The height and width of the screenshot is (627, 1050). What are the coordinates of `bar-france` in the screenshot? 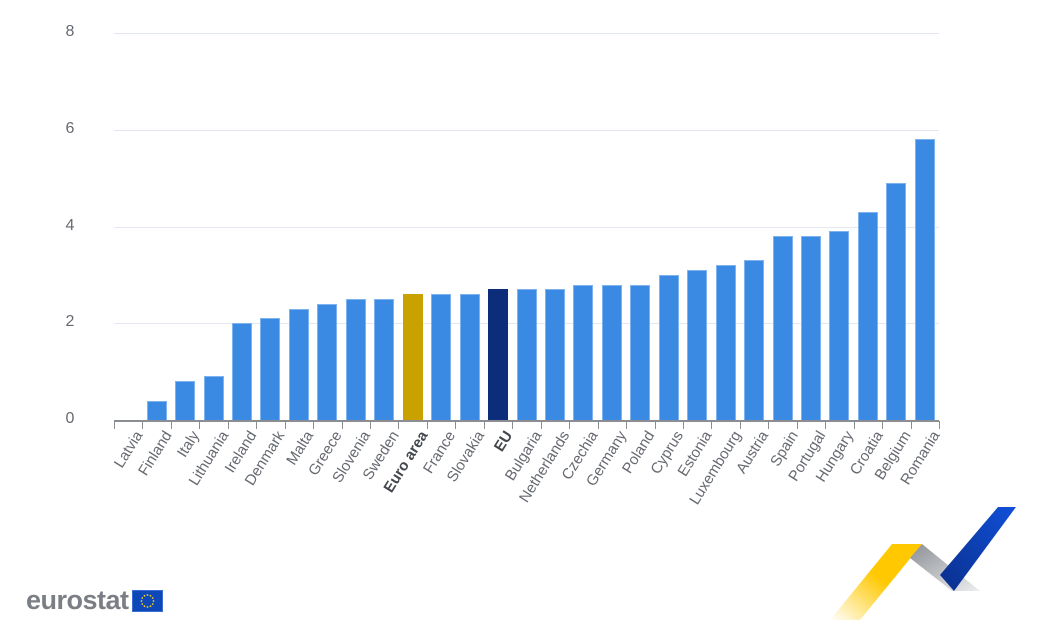 It's located at (441, 357).